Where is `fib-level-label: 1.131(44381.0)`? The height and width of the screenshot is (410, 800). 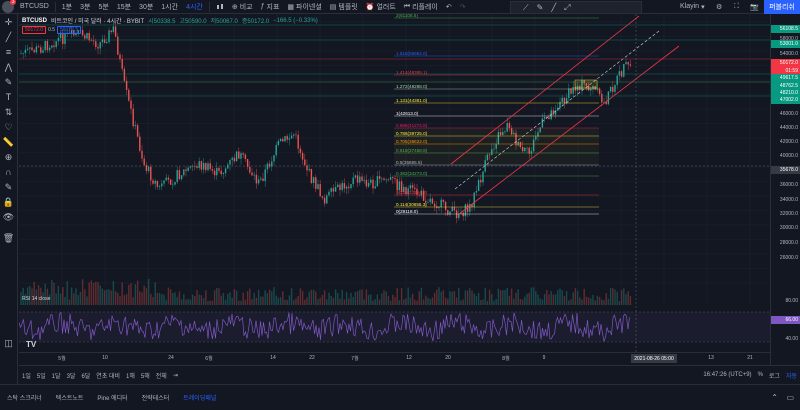
fib-level-label: 1.131(44381.0) is located at coordinates (412, 100).